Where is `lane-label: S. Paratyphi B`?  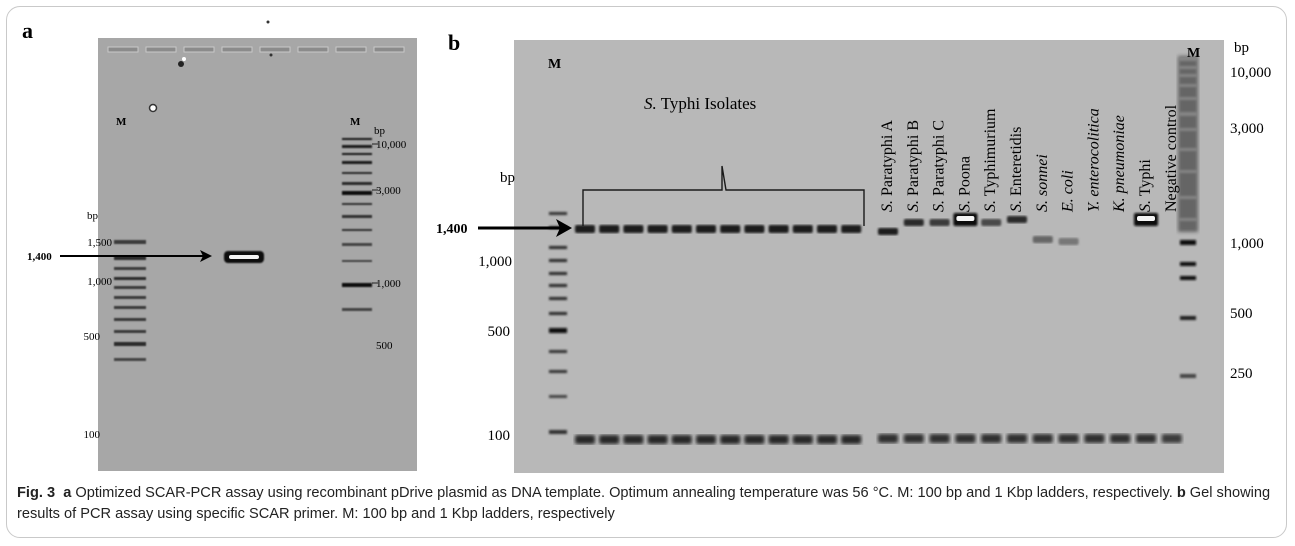
lane-label: S. Paratyphi B is located at coordinates (913, 166).